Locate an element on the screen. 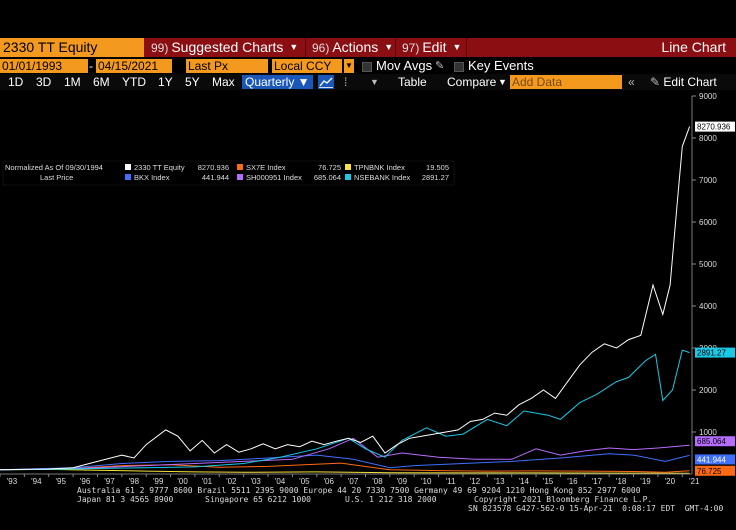 This screenshot has width=736, height=530. mov-avgs-checkbox is located at coordinates (367, 67).